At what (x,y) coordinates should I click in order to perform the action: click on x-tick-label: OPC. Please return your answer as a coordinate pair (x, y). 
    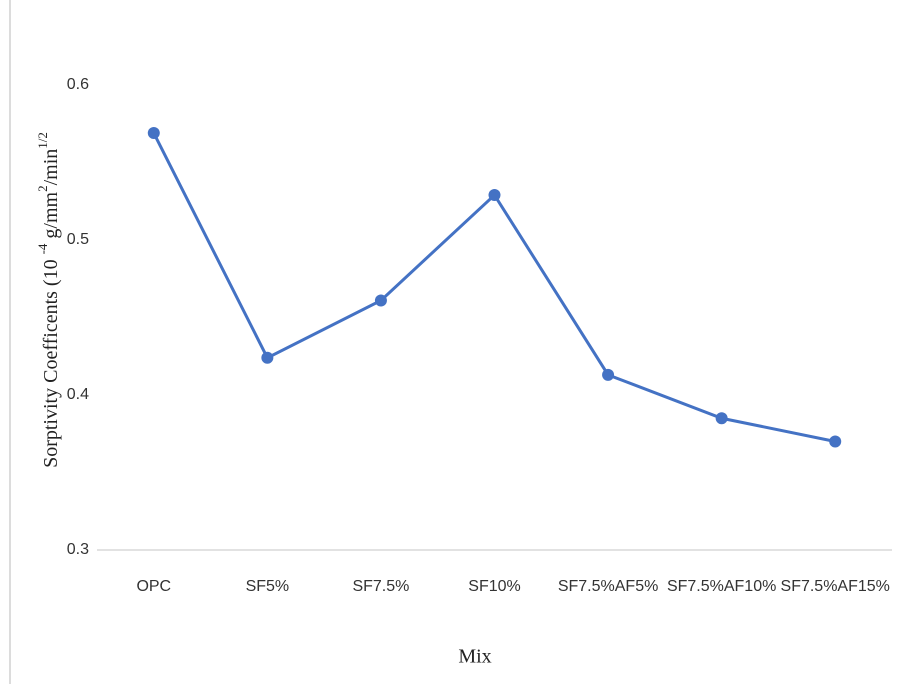
    Looking at the image, I should click on (153, 586).